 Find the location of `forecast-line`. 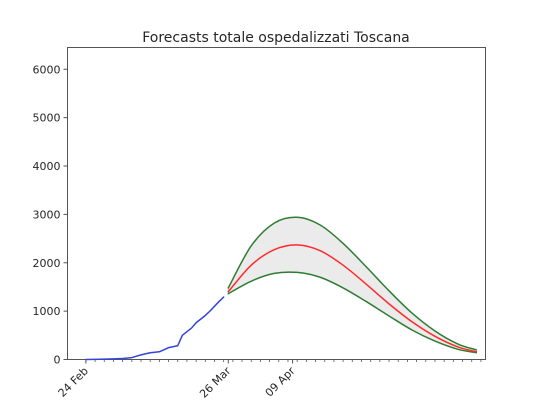

forecast-line is located at coordinates (352, 298).